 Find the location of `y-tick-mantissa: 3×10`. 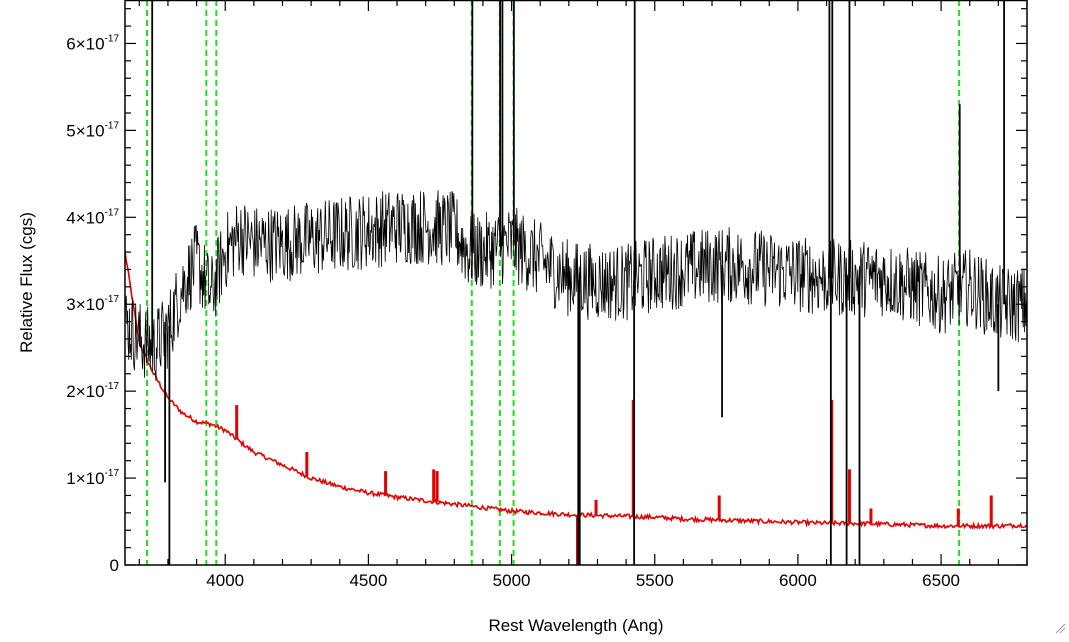

y-tick-mantissa: 3×10 is located at coordinates (85, 304).